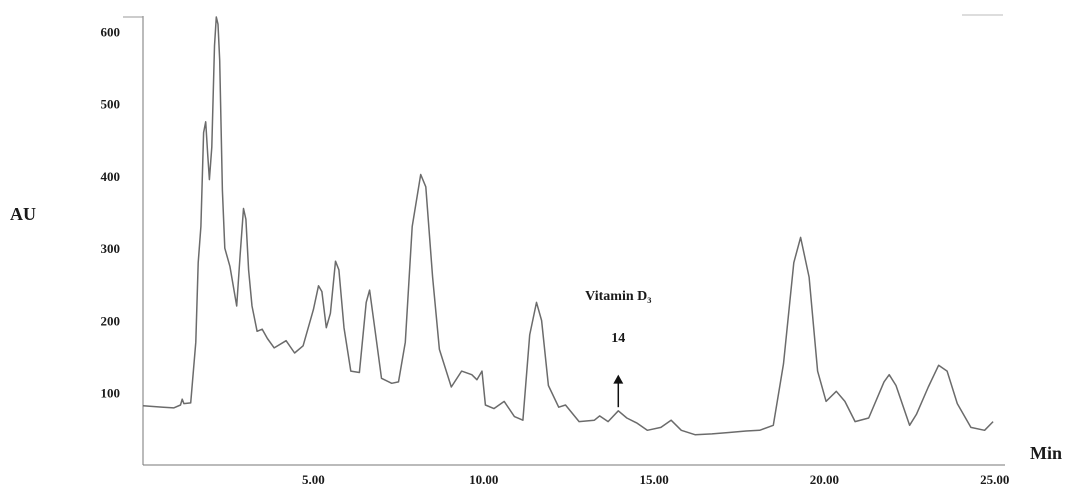 This screenshot has height=491, width=1075. I want to click on y-tick-label: 200, so click(111, 320).